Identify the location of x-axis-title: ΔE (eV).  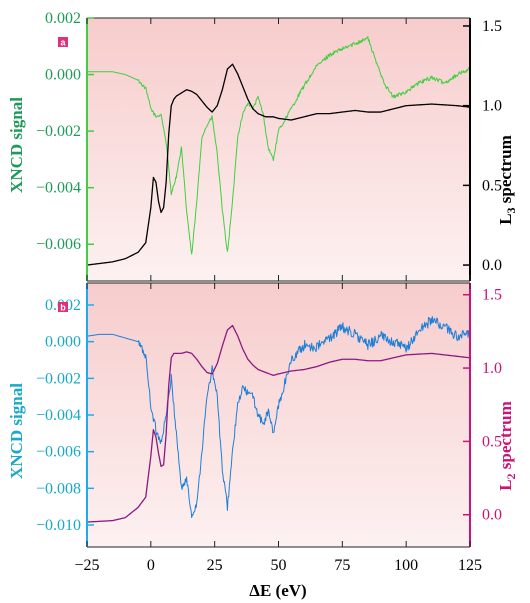
(277, 590).